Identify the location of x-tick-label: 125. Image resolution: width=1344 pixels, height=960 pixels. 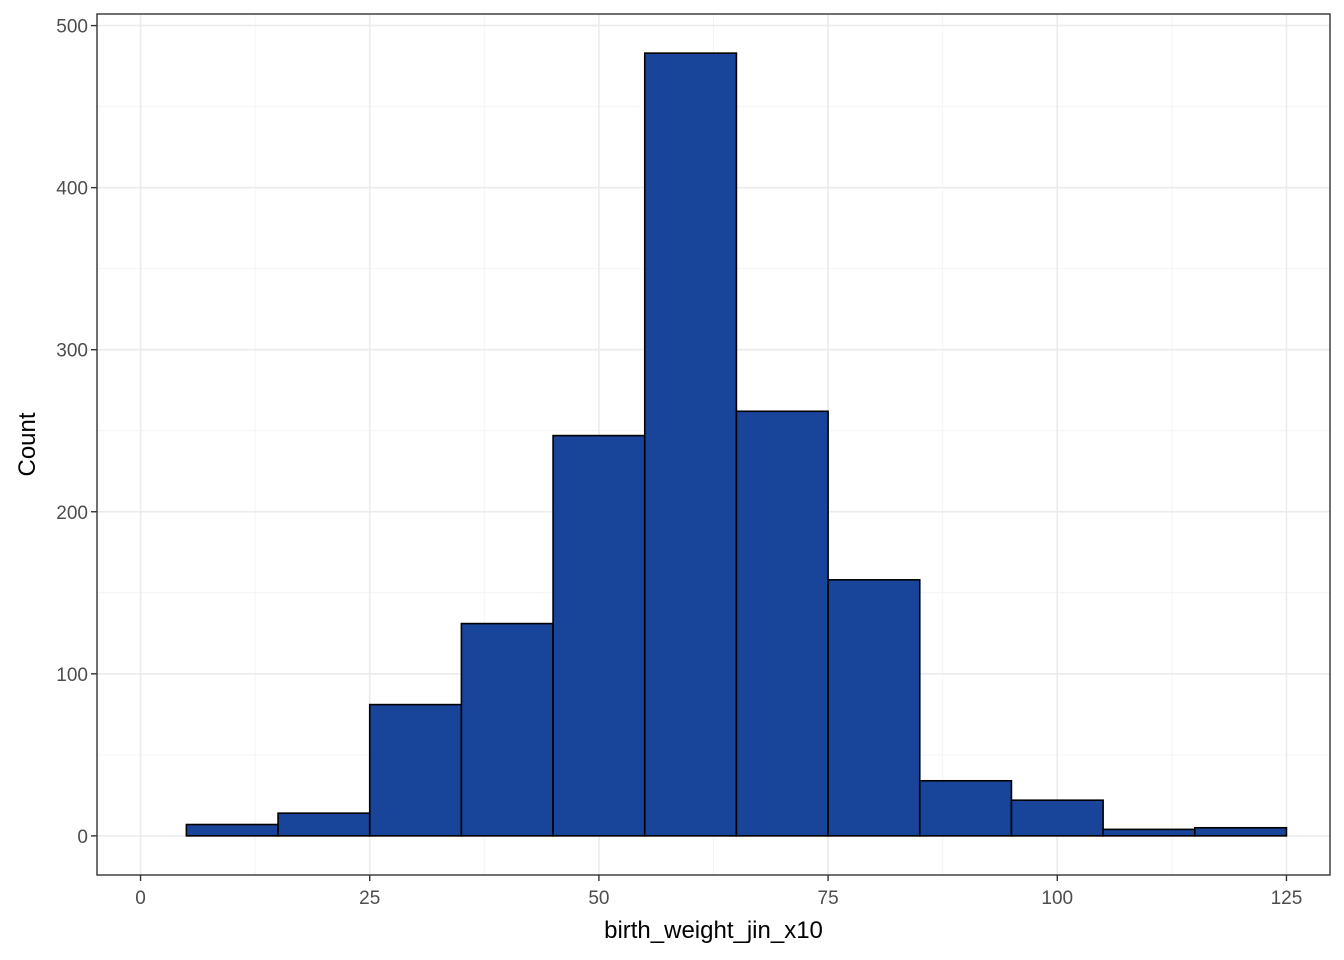
(1287, 898).